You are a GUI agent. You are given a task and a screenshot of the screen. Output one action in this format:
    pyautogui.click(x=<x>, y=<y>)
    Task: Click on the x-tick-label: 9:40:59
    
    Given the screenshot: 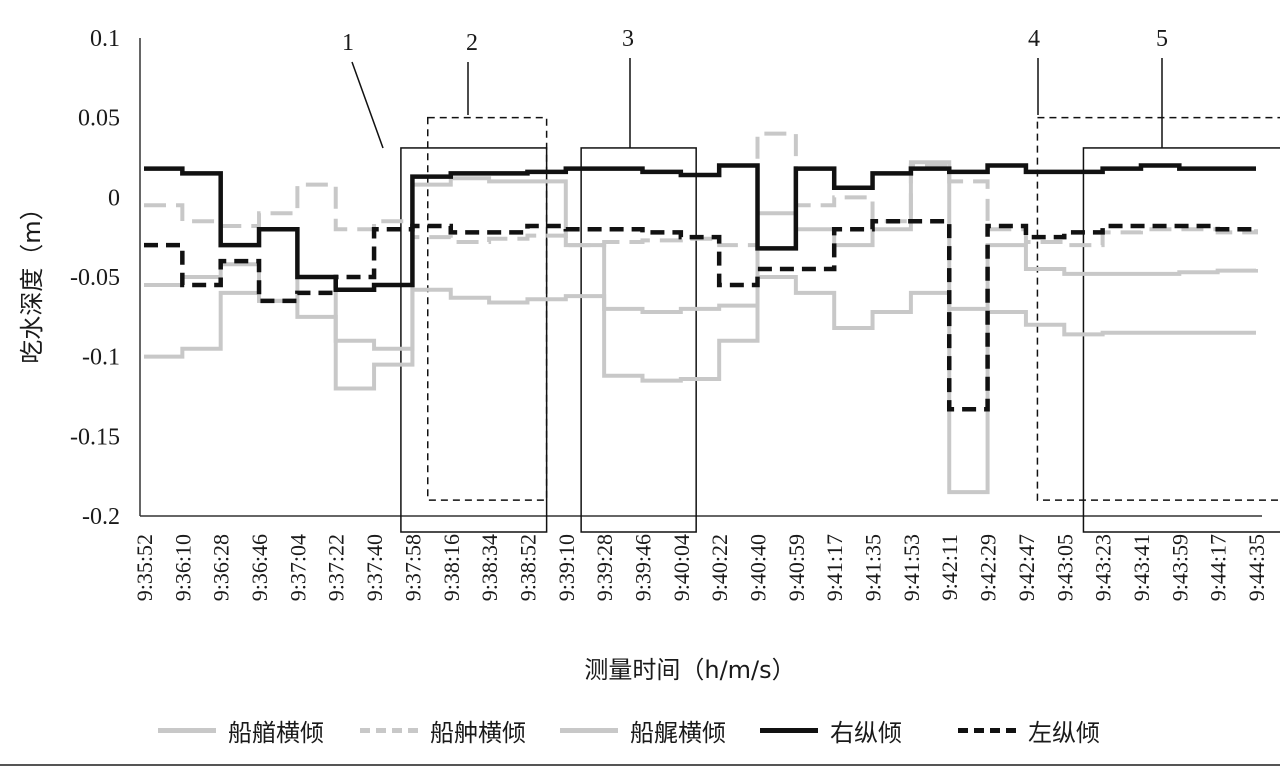 What is the action you would take?
    pyautogui.click(x=796, y=567)
    